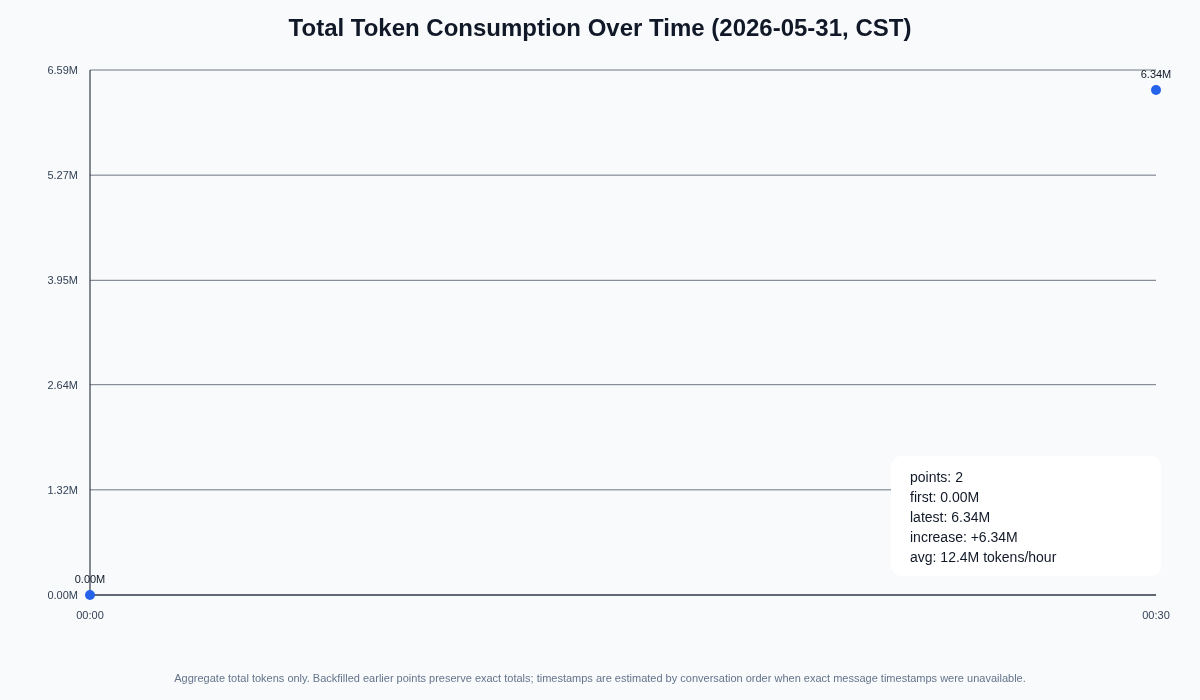  Describe the element at coordinates (62, 280) in the screenshot. I see `y-tick-label: 3.95M` at that location.